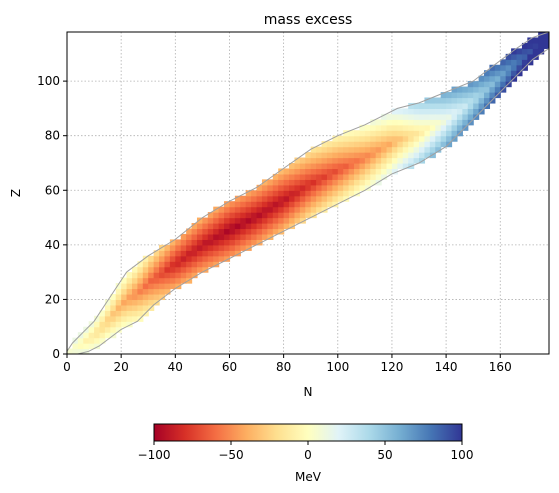  What do you see at coordinates (337, 367) in the screenshot?
I see `x-tick-label: 100` at bounding box center [337, 367].